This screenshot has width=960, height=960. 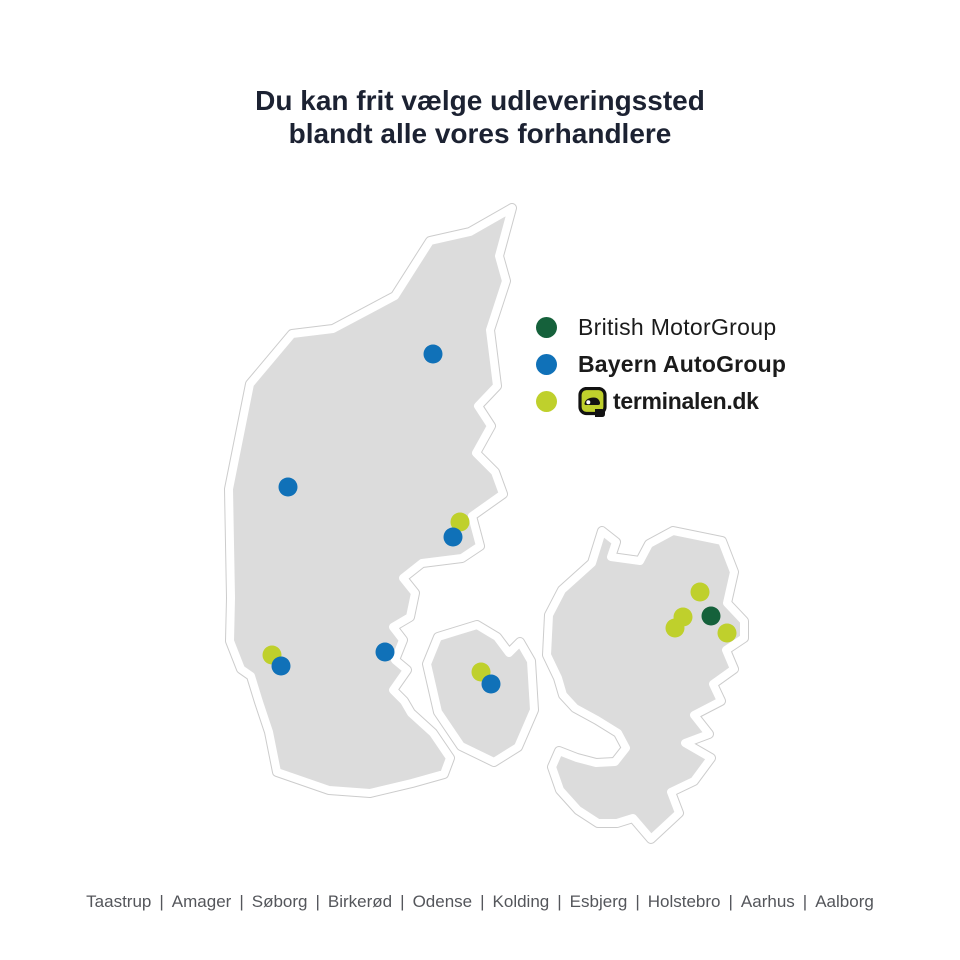 What do you see at coordinates (546, 364) in the screenshot?
I see `bayern-autogroup-dot-icon` at bounding box center [546, 364].